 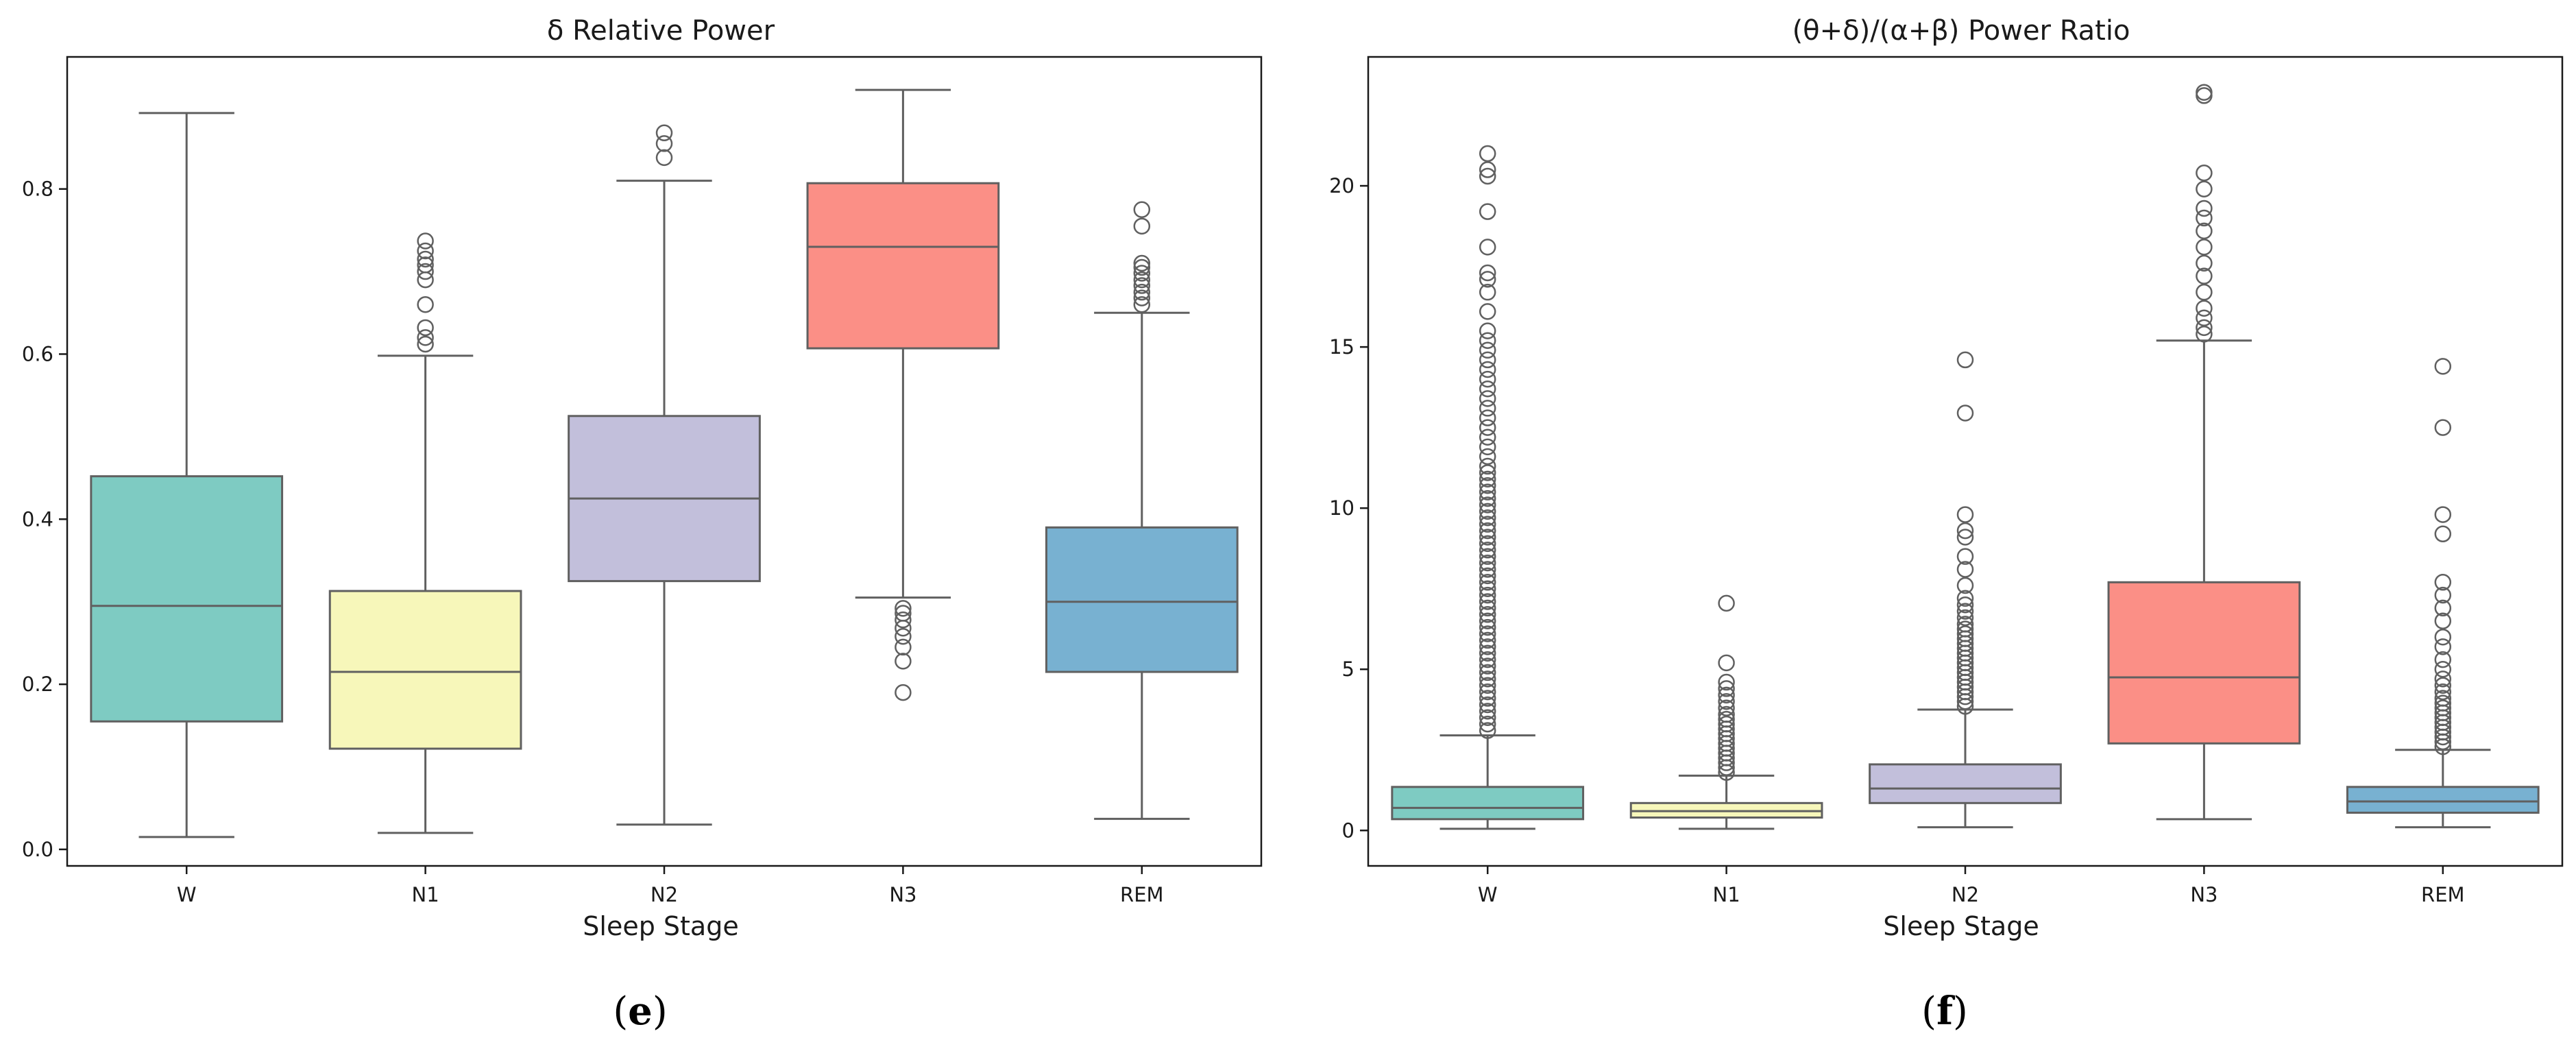 I want to click on panel-e-x-tick-label: N3, so click(x=902, y=894).